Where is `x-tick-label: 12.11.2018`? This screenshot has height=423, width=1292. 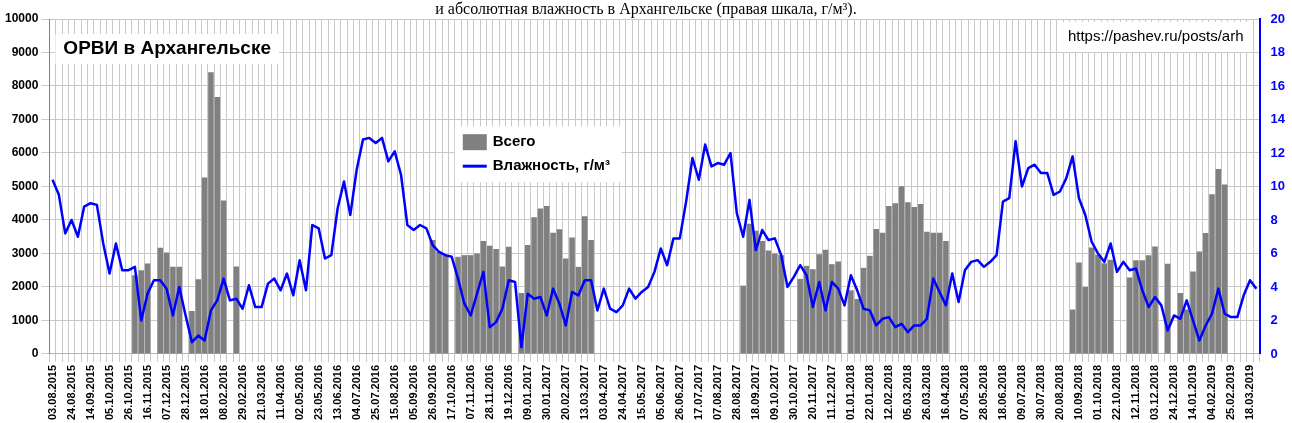 x-tick-label: 12.11.2018 is located at coordinates (1135, 392).